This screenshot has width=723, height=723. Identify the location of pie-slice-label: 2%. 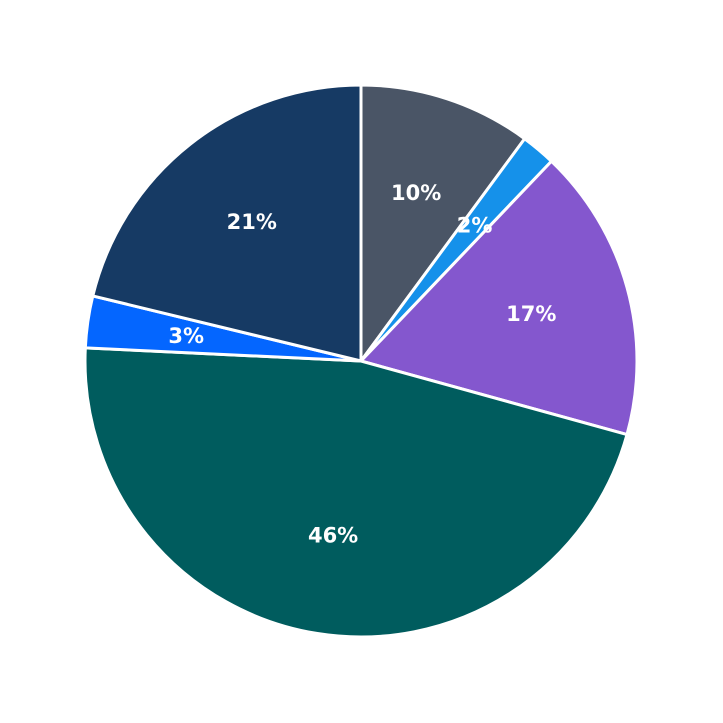
(475, 226).